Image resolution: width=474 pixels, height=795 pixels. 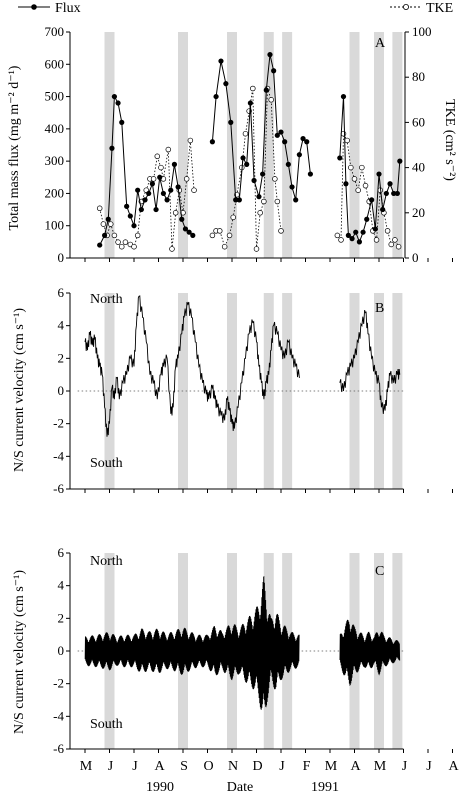 I want to click on y-tick-label: 100, so click(x=55, y=225).